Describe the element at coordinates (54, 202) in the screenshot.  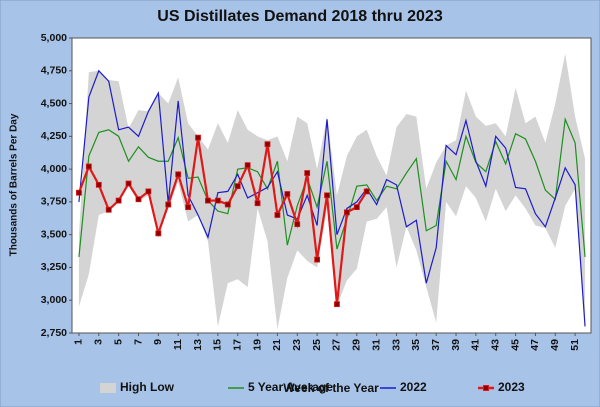
I see `y-tick-label: 3,750` at that location.